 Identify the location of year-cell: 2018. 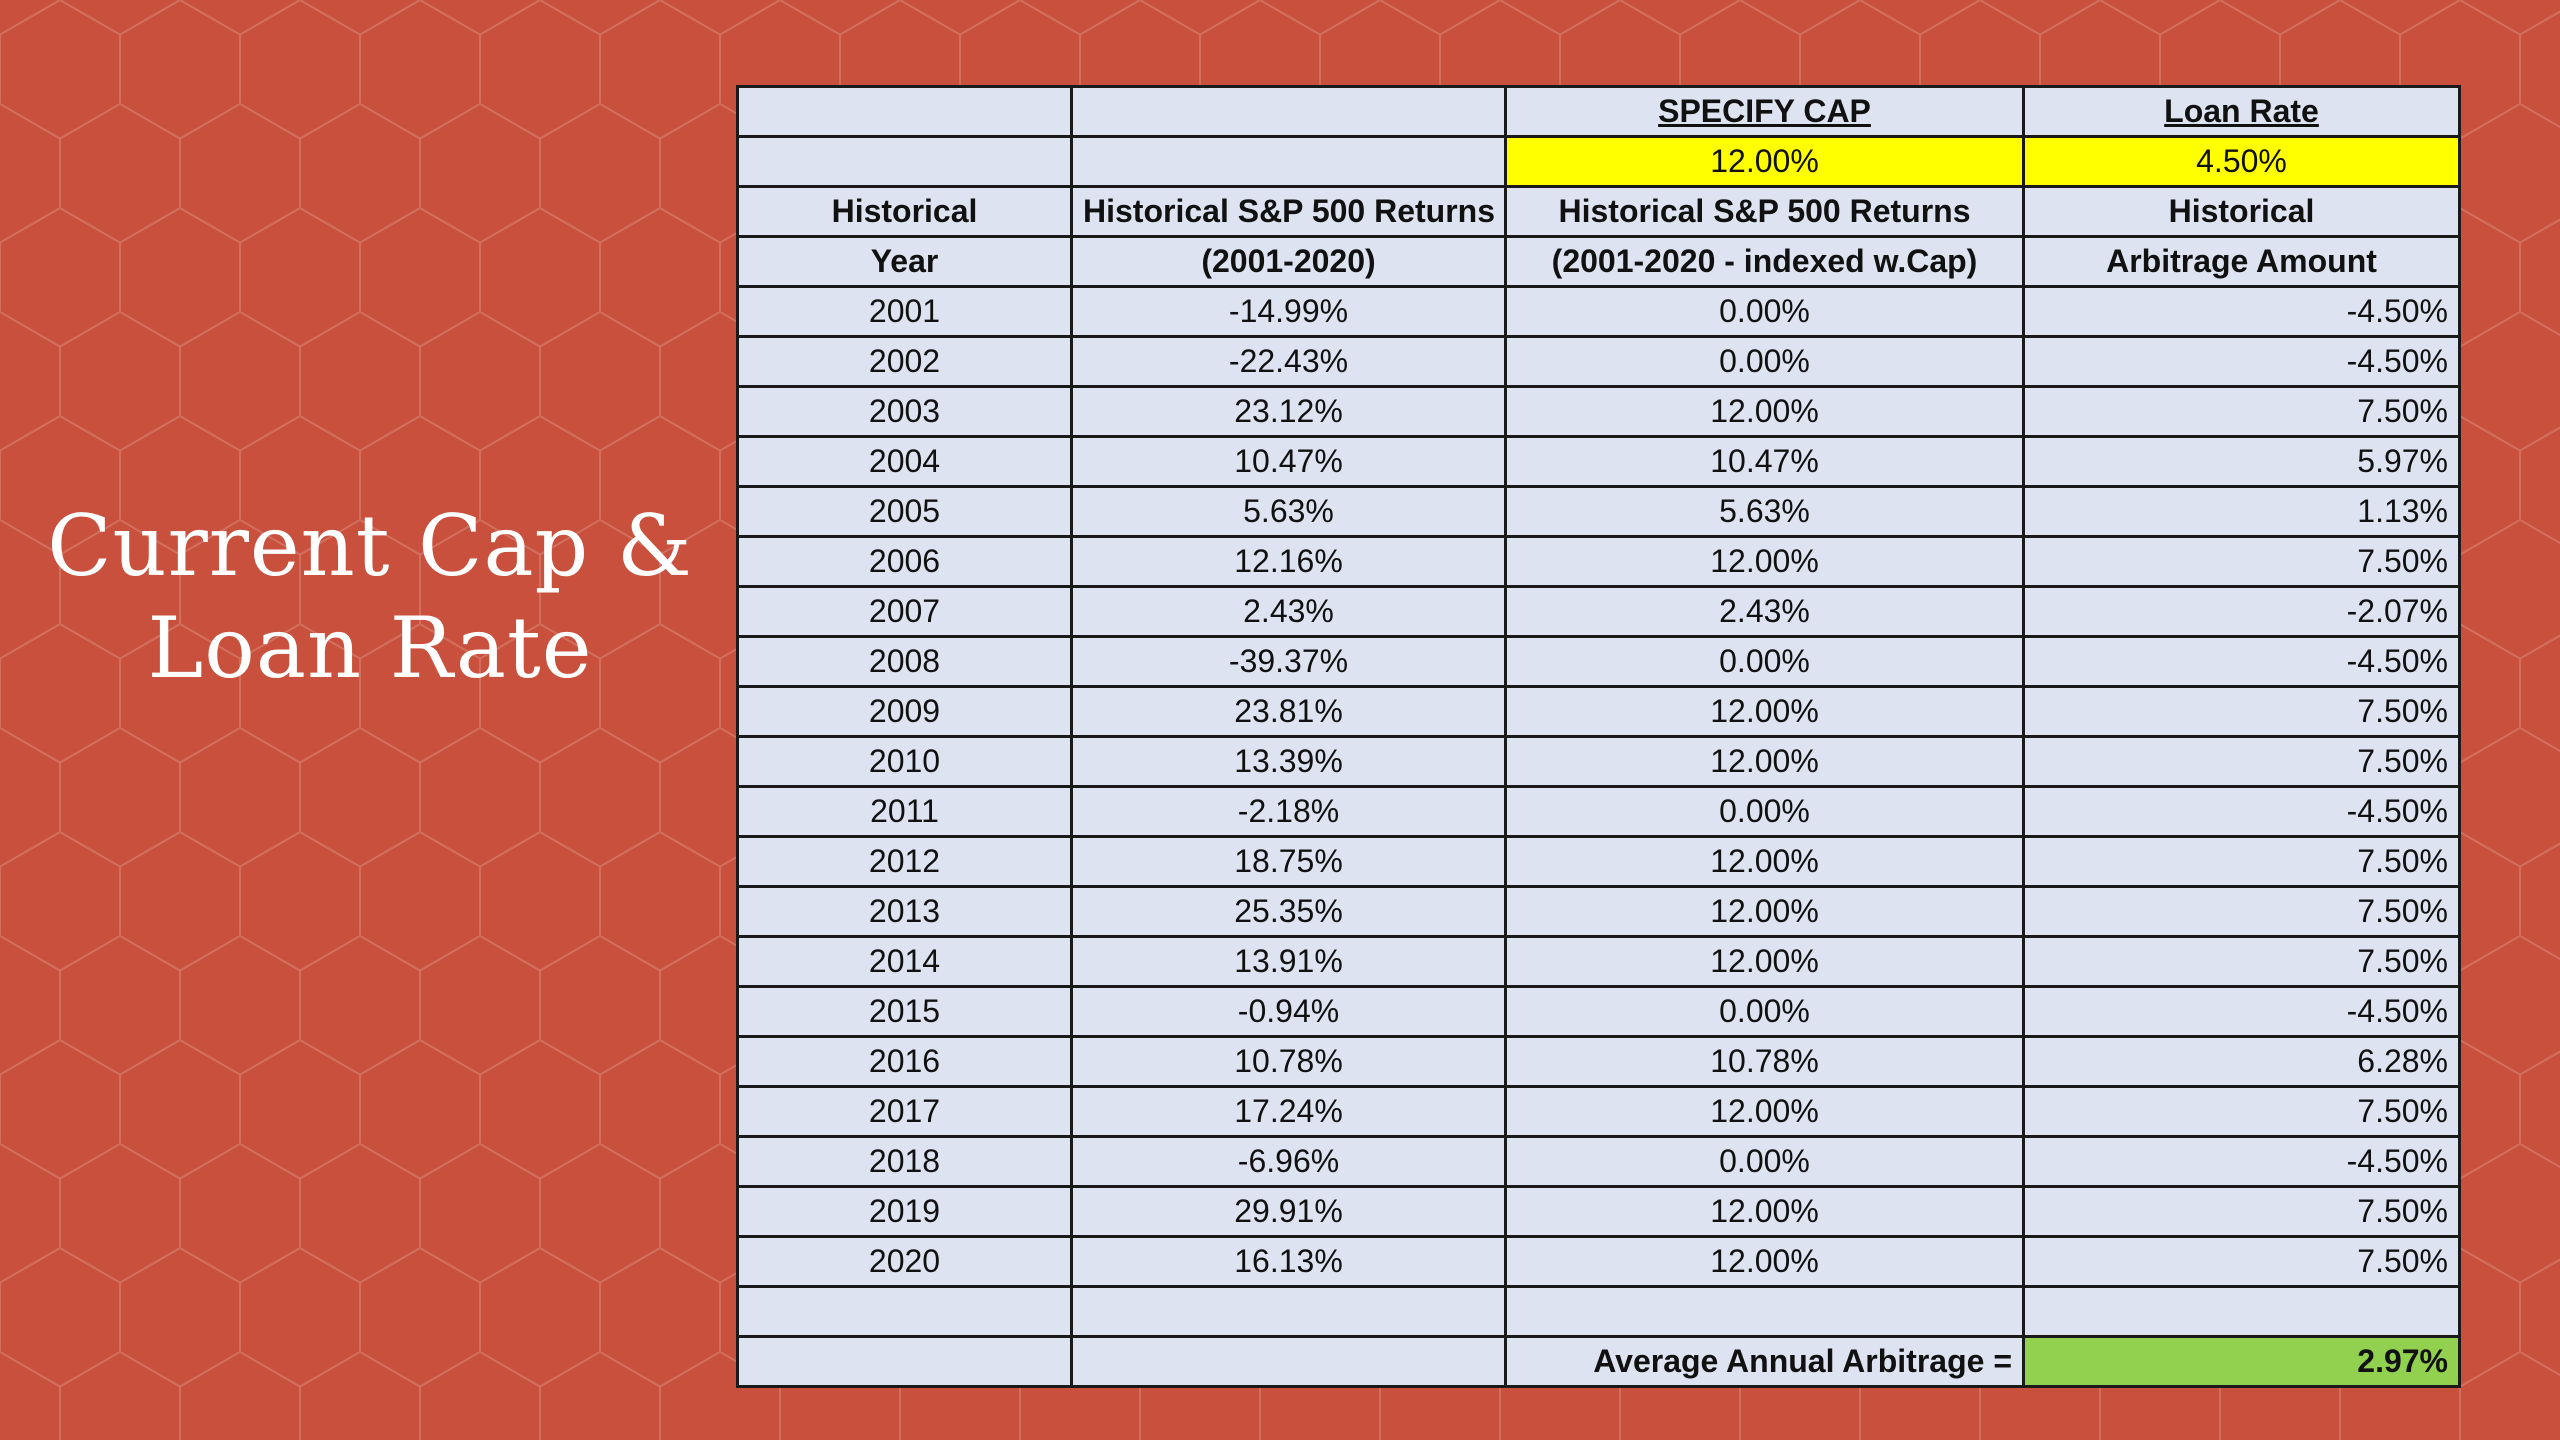
(904, 1161).